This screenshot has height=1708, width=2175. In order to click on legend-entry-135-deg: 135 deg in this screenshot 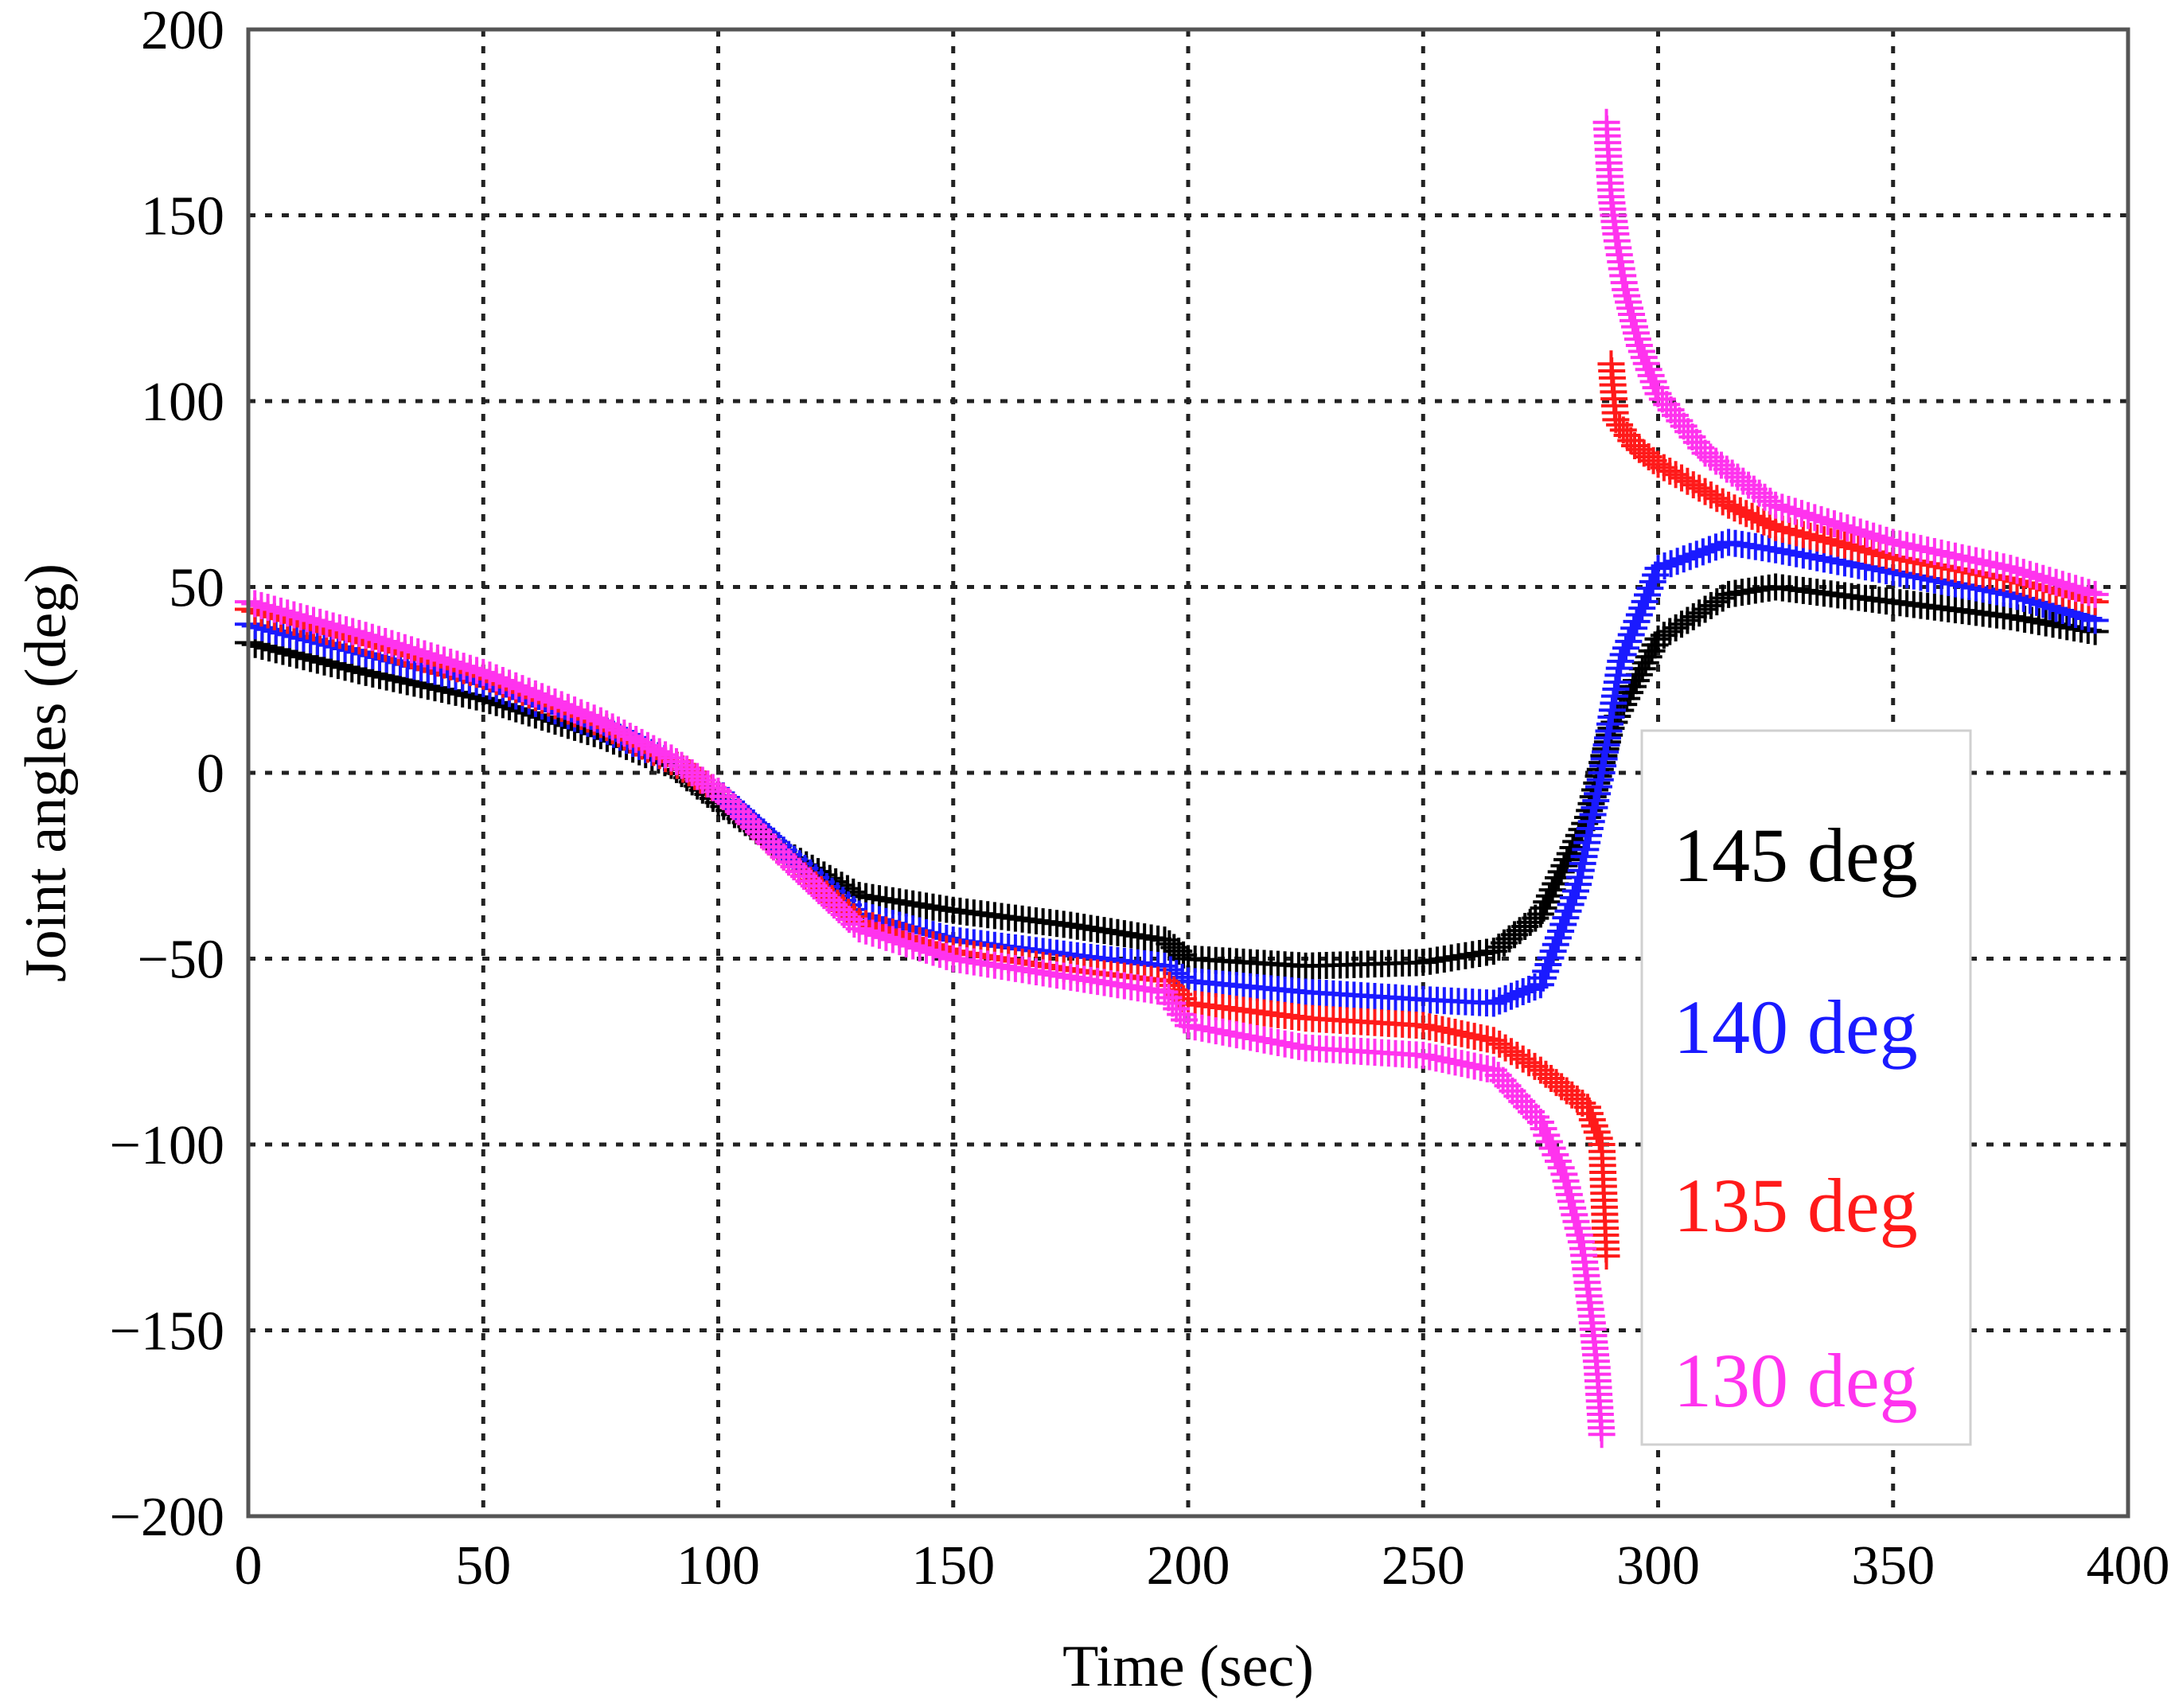, I will do `click(1796, 1205)`.